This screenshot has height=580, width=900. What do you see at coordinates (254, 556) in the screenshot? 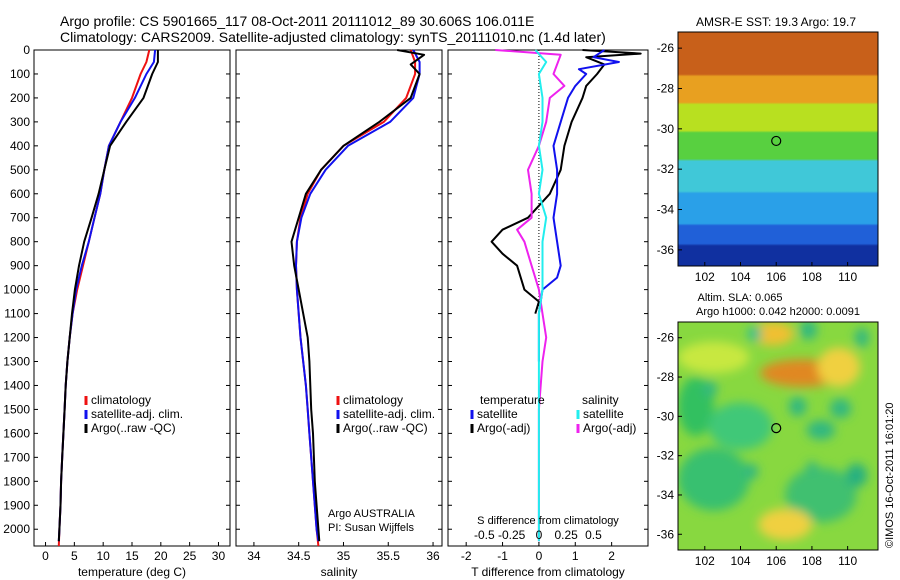
I see `salinity-x-ticklabel: 34` at bounding box center [254, 556].